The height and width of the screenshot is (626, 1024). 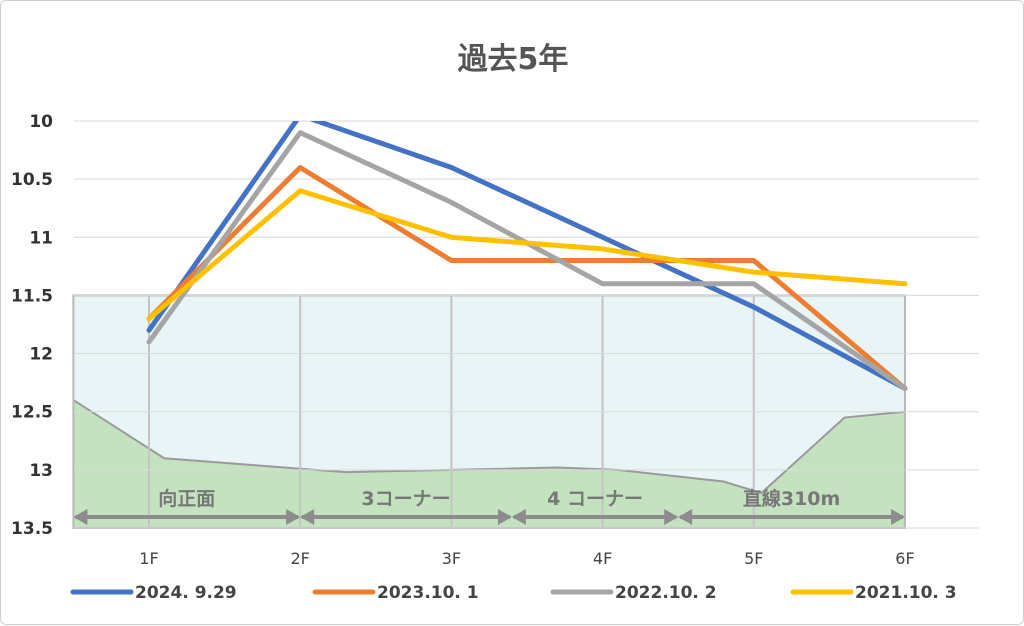 What do you see at coordinates (32, 413) in the screenshot?
I see `y-tick-label: 12.5` at bounding box center [32, 413].